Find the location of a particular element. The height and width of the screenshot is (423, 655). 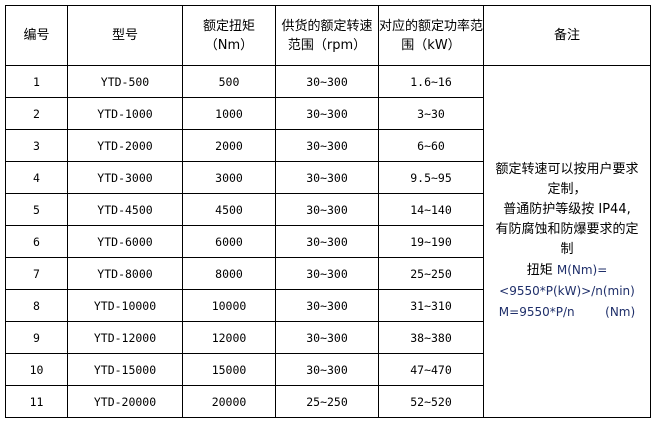

table-cell: YTD-8000 is located at coordinates (125, 273).